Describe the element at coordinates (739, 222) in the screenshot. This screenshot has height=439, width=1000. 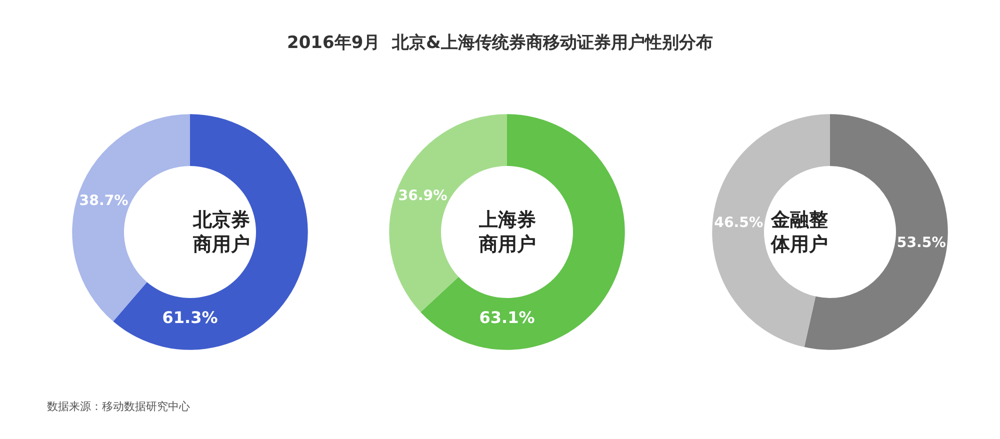
I see `data-label: 46.5%` at that location.